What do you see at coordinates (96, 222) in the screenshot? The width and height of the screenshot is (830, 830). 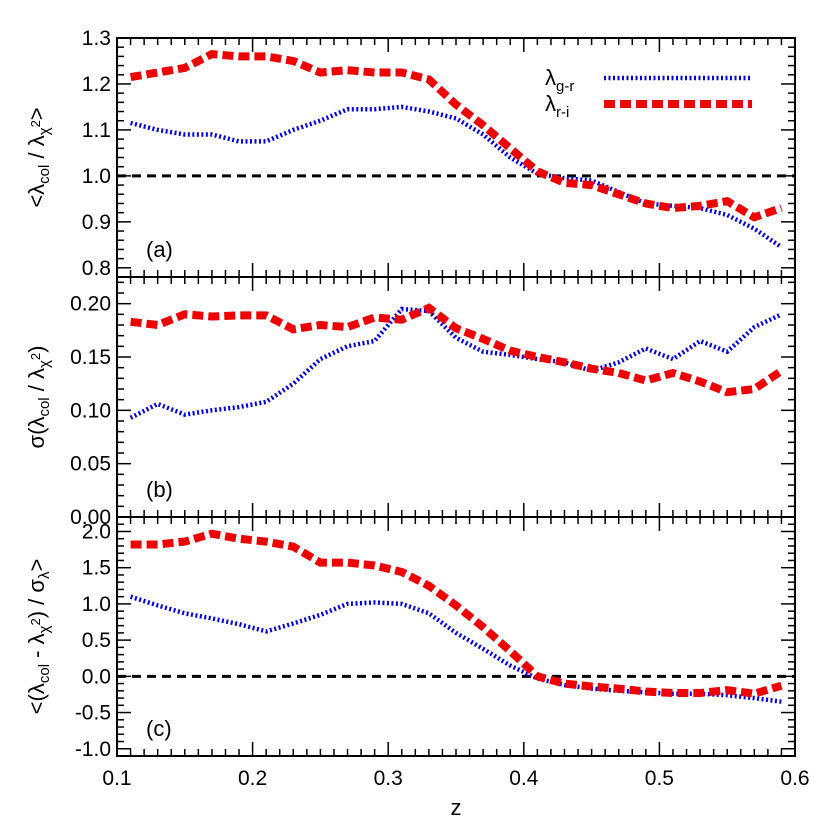 I see `y-tick-label: 0.9` at bounding box center [96, 222].